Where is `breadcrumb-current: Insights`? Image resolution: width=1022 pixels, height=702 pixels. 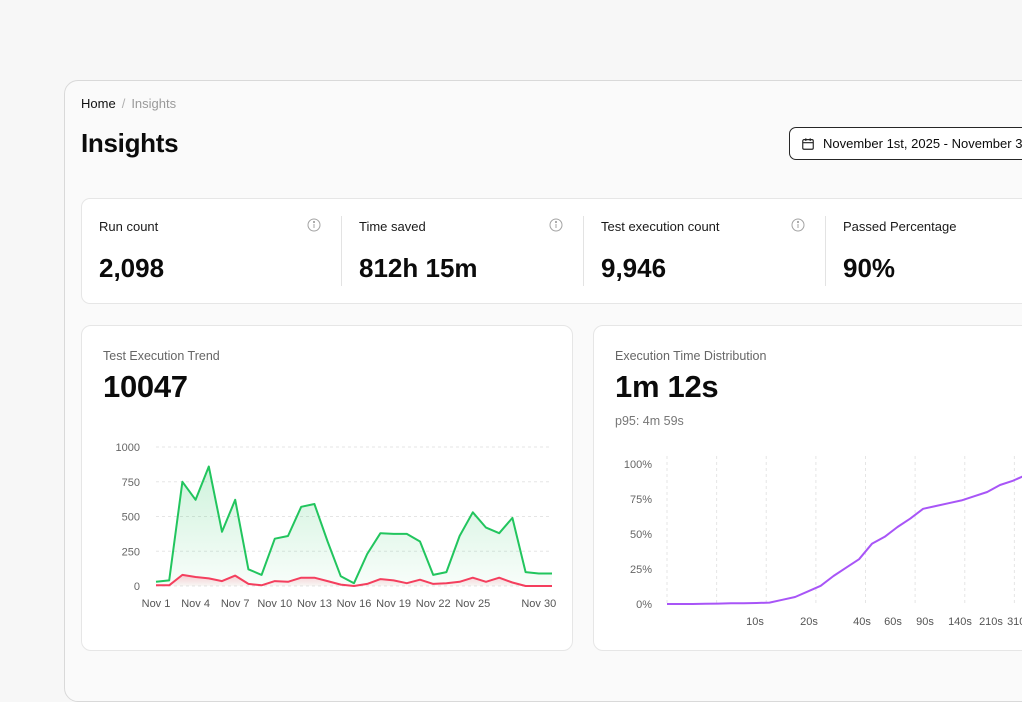
breadcrumb-current: Insights is located at coordinates (154, 103).